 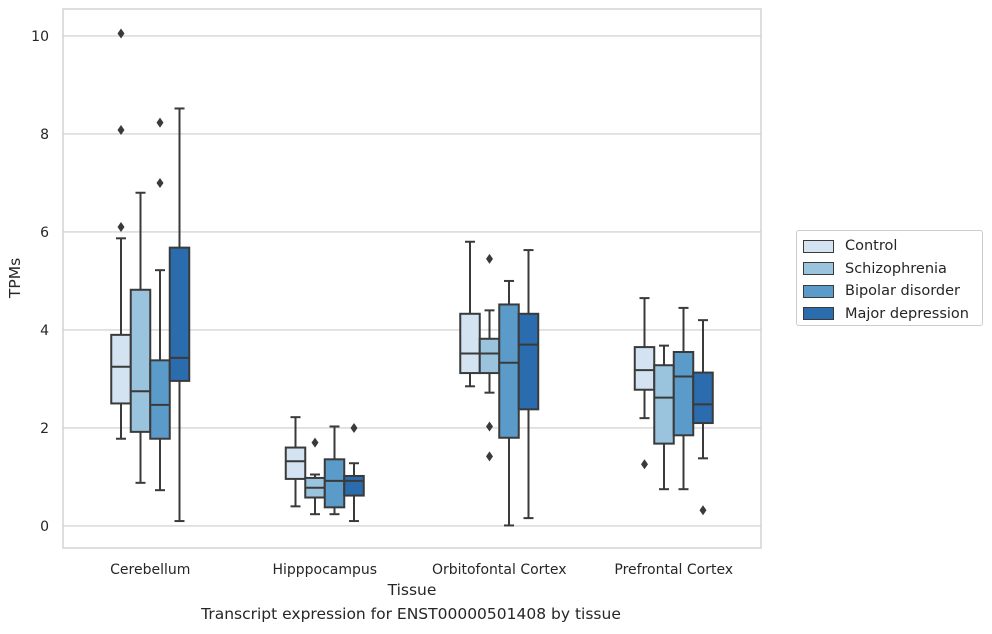 What do you see at coordinates (44, 233) in the screenshot?
I see `y-tick-label: 6` at bounding box center [44, 233].